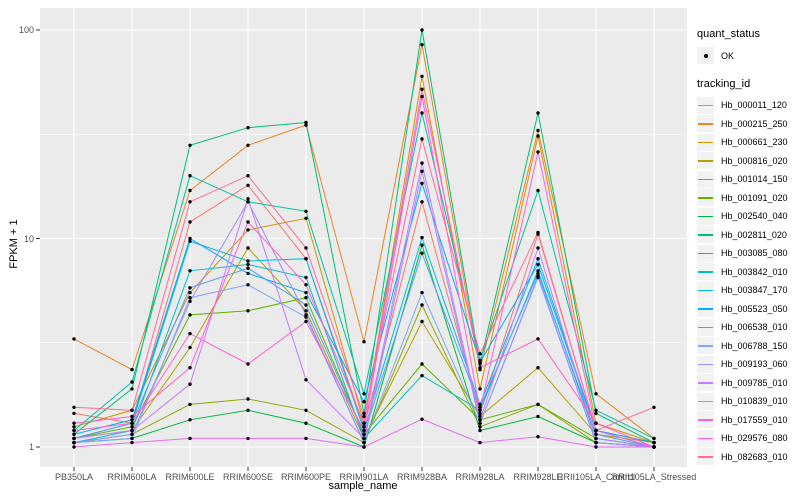  Describe the element at coordinates (754, 216) in the screenshot. I see `legend-item-label: Hb_002540_040` at that location.